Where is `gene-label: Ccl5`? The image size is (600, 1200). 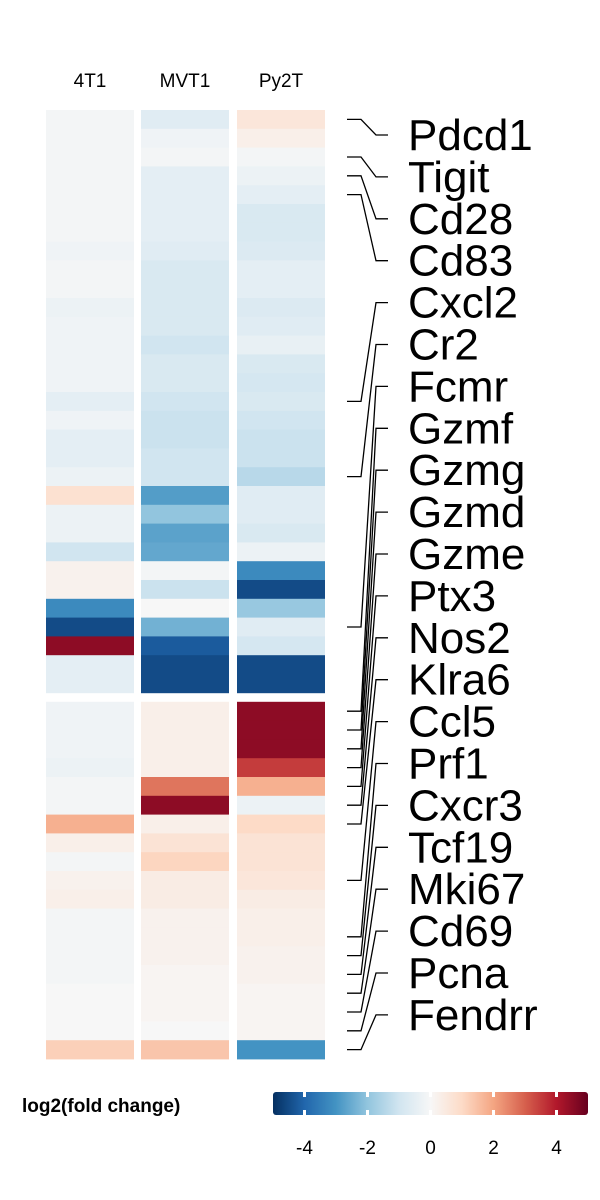
gene-label: Ccl5 is located at coordinates (452, 722).